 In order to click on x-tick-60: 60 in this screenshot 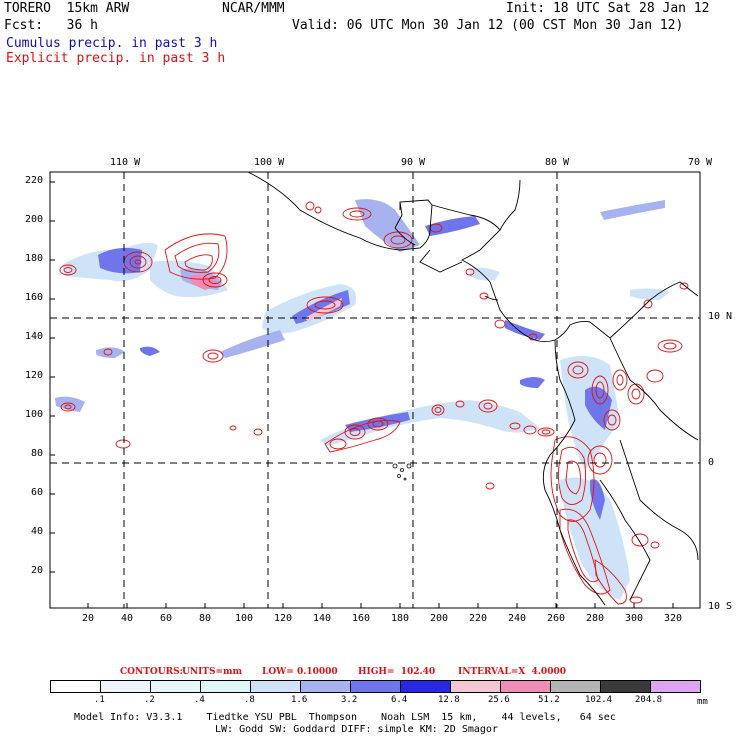, I will do `click(166, 618)`.